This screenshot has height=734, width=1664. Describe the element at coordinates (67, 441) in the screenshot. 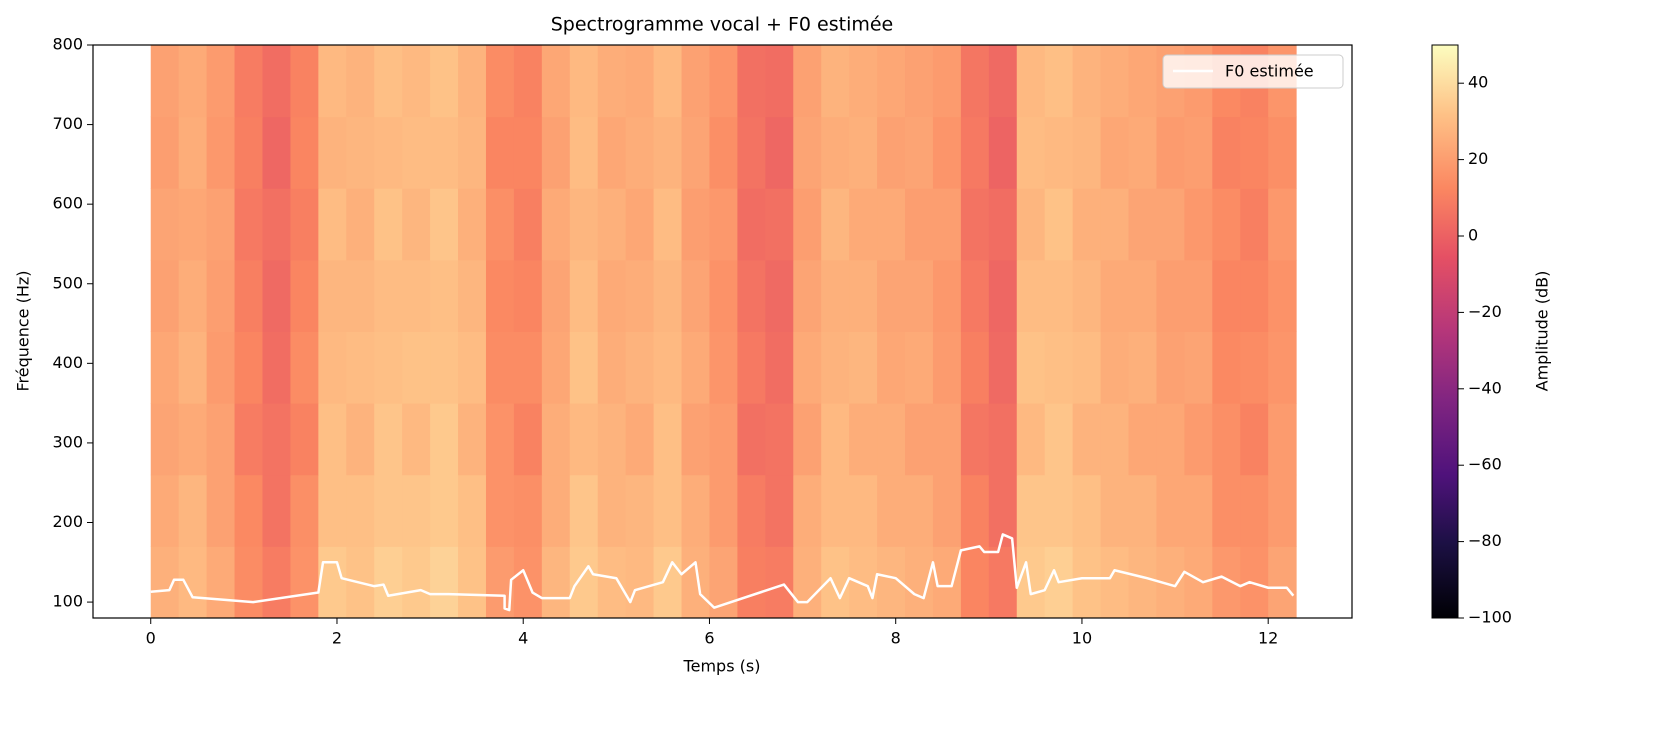

I see `y-tick-label: 300` at that location.